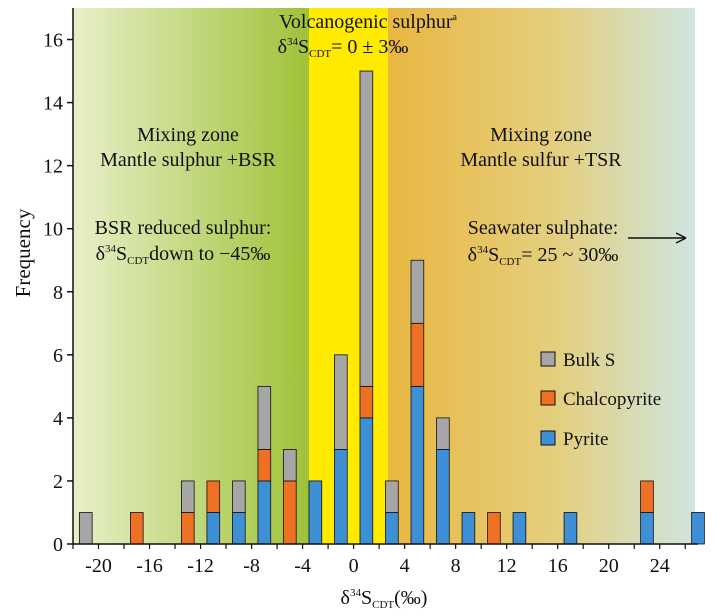 The width and height of the screenshot is (727, 616). What do you see at coordinates (58, 419) in the screenshot?
I see `y-tick-label: 4` at bounding box center [58, 419].